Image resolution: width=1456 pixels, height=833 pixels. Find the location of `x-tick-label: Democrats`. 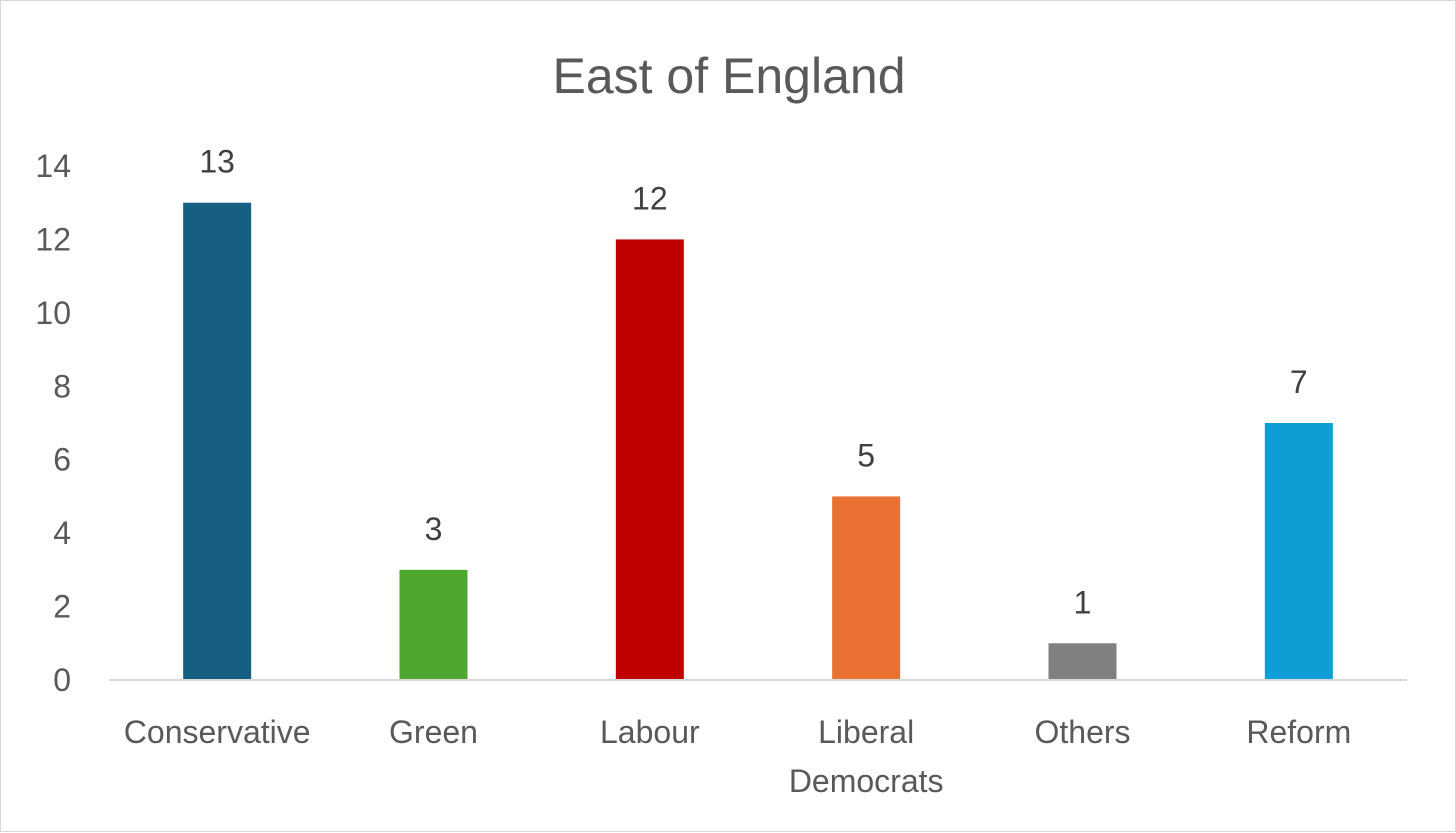

x-tick-label: Democrats is located at coordinates (866, 781).